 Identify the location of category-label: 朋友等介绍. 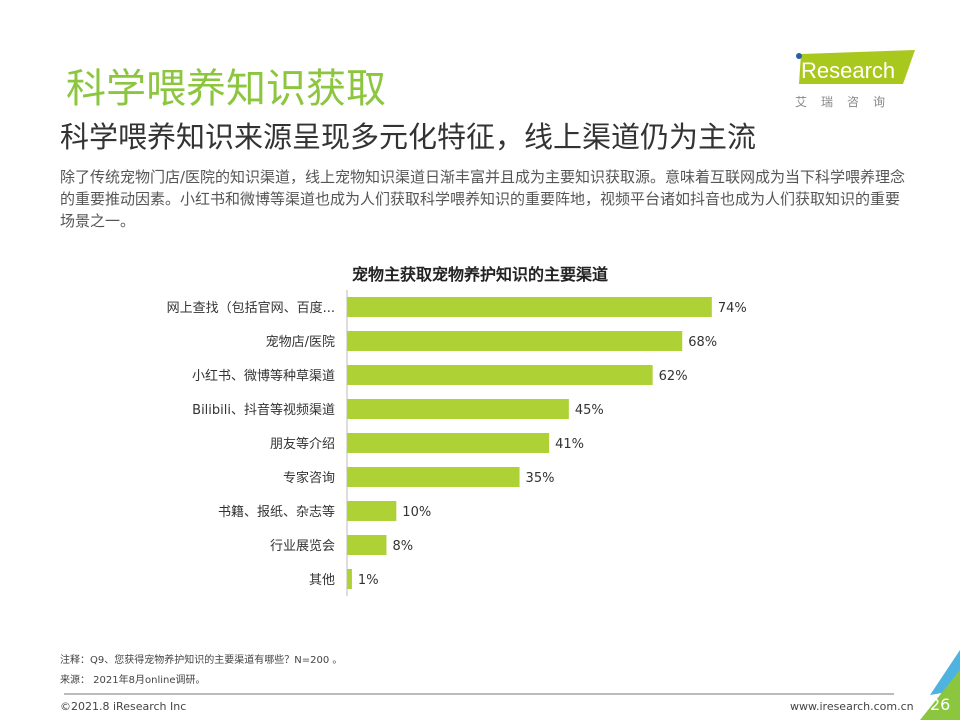
(302, 444).